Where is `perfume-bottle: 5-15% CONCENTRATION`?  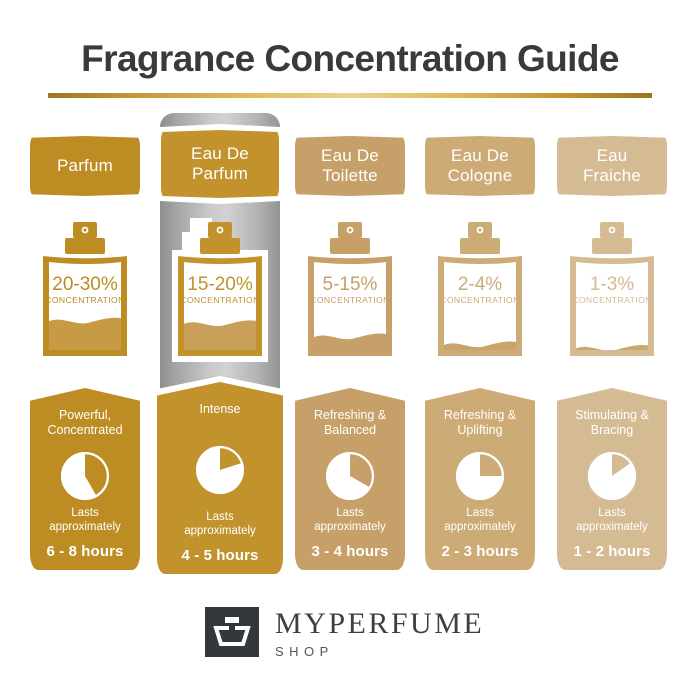
perfume-bottle: 5-15% CONCENTRATION is located at coordinates (350, 291).